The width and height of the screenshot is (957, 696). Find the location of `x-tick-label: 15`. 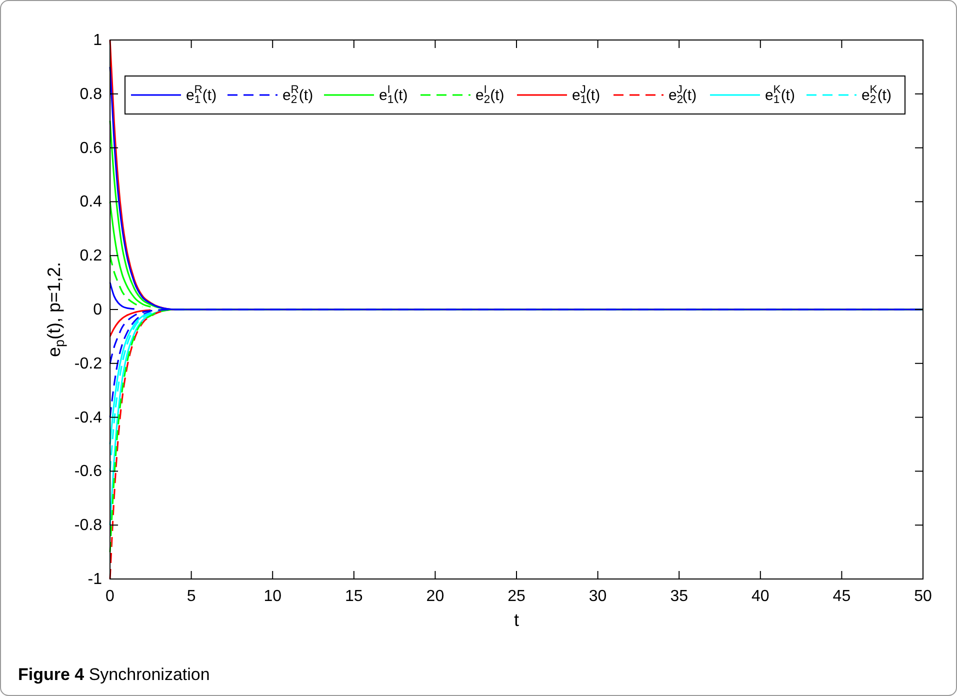

x-tick-label: 15 is located at coordinates (354, 596).